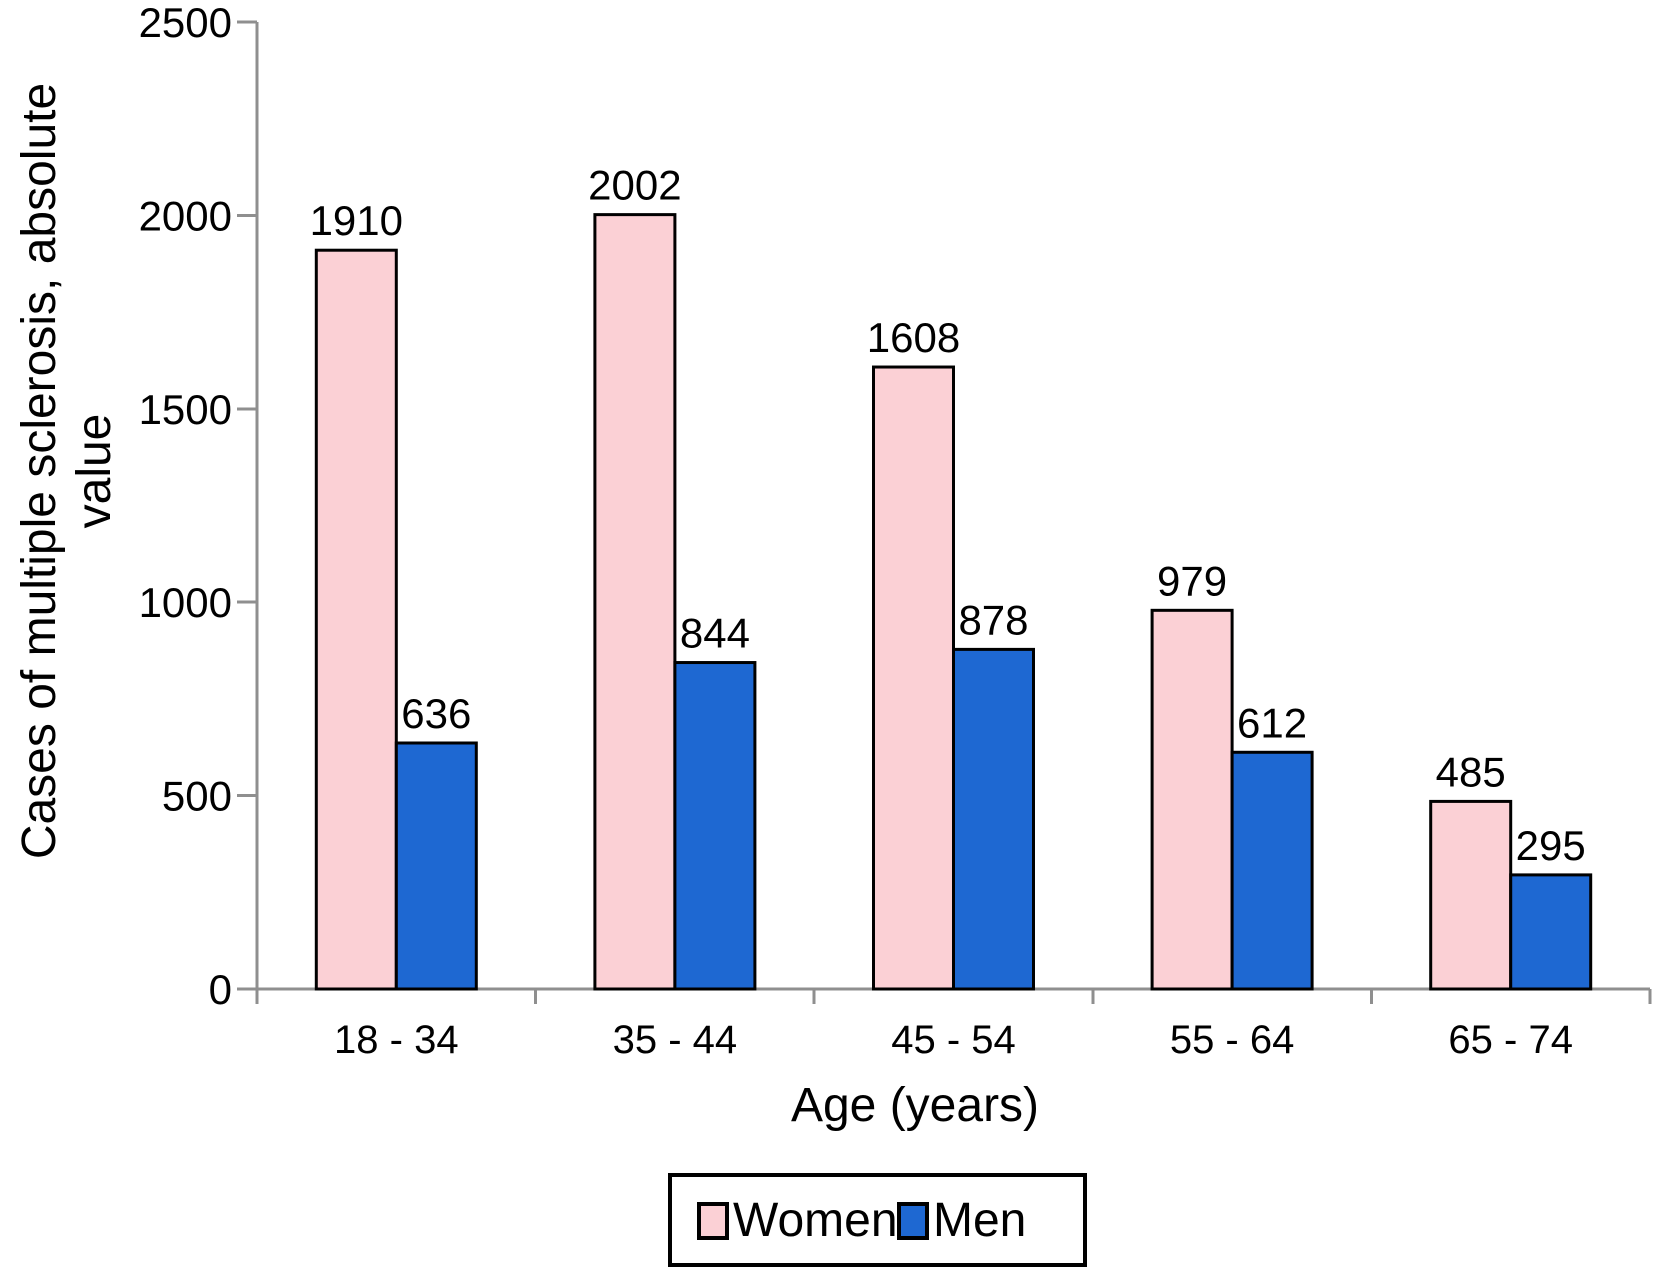  Describe the element at coordinates (220, 989) in the screenshot. I see `y-tick-label: 0` at that location.